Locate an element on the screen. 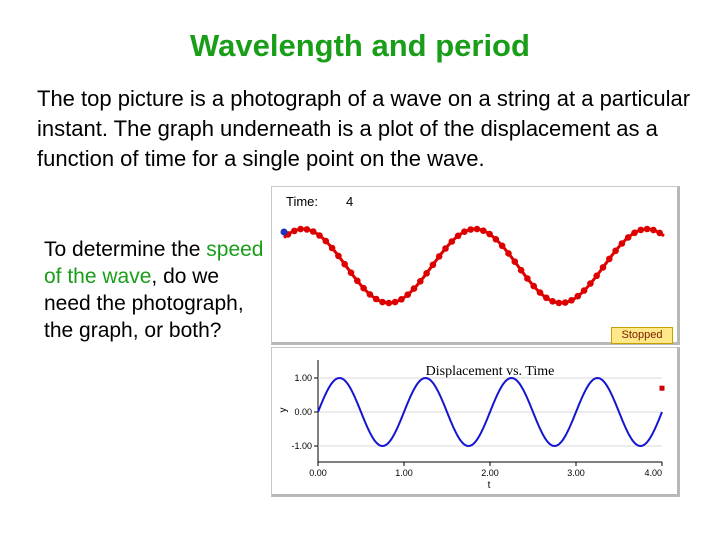 This screenshot has width=720, height=540. graph-ticks: 1.00 0.00 -1.00 0.00 1.00 2.00 3.00 4.00 is located at coordinates (477, 425).